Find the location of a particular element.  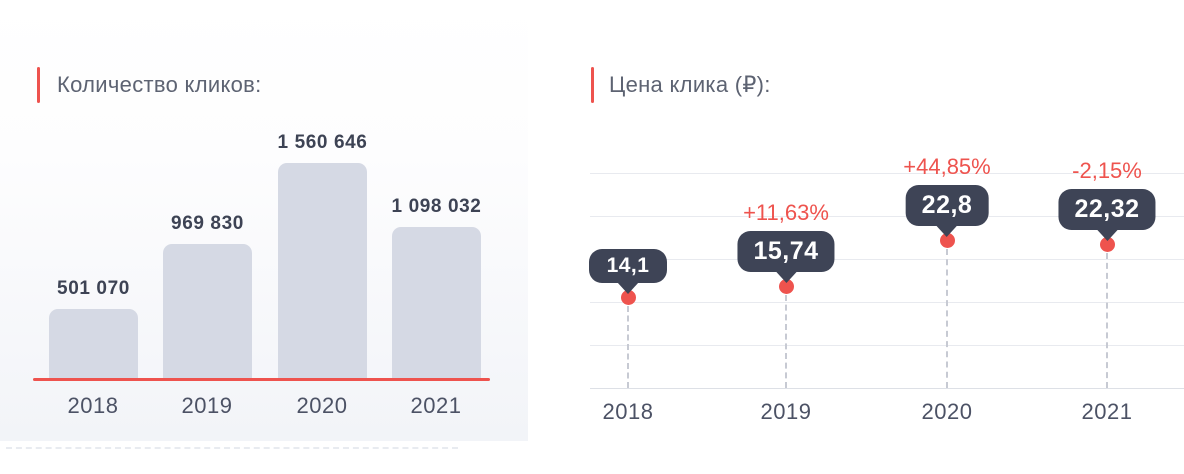

bar-value-label: 969 830 is located at coordinates (207, 223).